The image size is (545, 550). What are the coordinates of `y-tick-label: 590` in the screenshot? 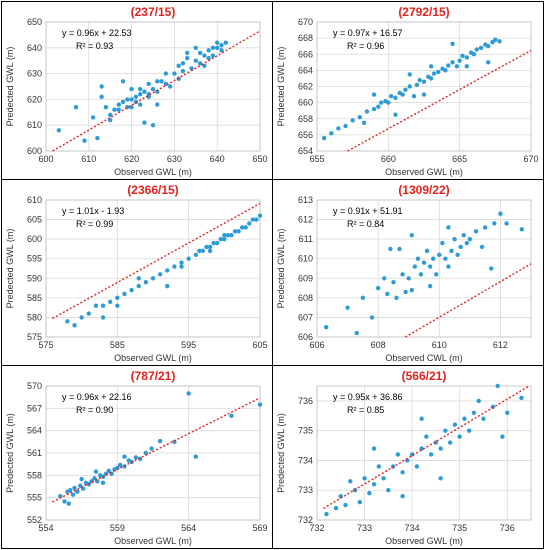 It's located at (34, 278).